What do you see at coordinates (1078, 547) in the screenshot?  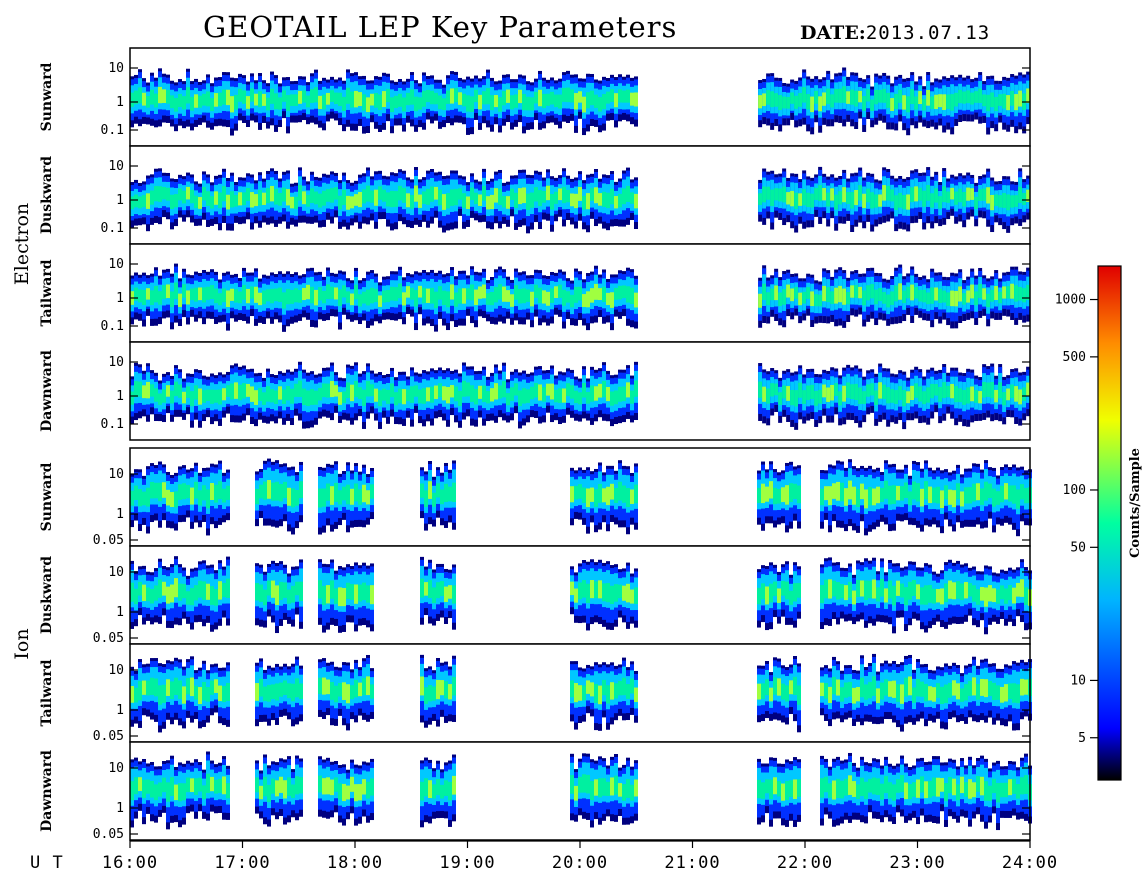 I see `colorbar-tick-label: 50` at bounding box center [1078, 547].